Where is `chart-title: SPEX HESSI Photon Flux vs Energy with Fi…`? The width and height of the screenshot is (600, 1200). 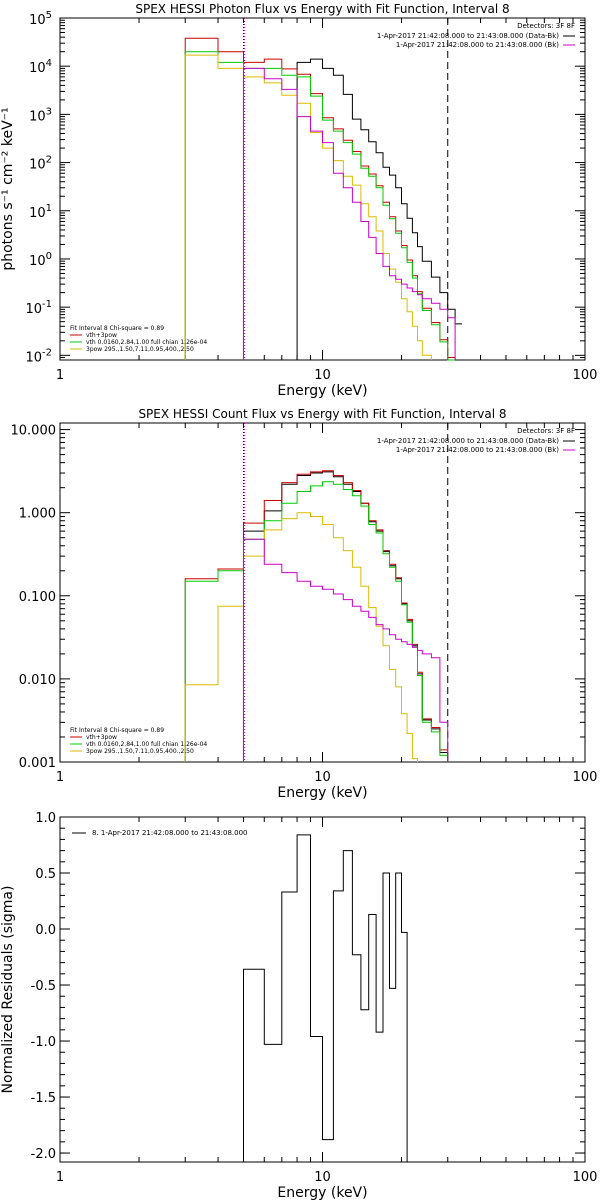
chart-title: SPEX HESSI Photon Flux vs Energy with Fi… is located at coordinates (322, 9).